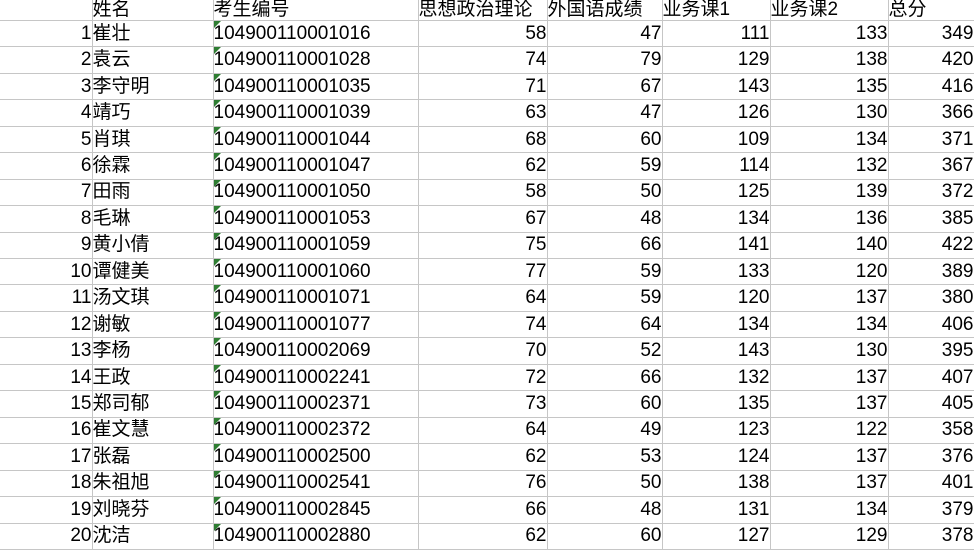 The height and width of the screenshot is (550, 974). Describe the element at coordinates (829, 536) in the screenshot. I see `course2-score-cell: 129` at that location.